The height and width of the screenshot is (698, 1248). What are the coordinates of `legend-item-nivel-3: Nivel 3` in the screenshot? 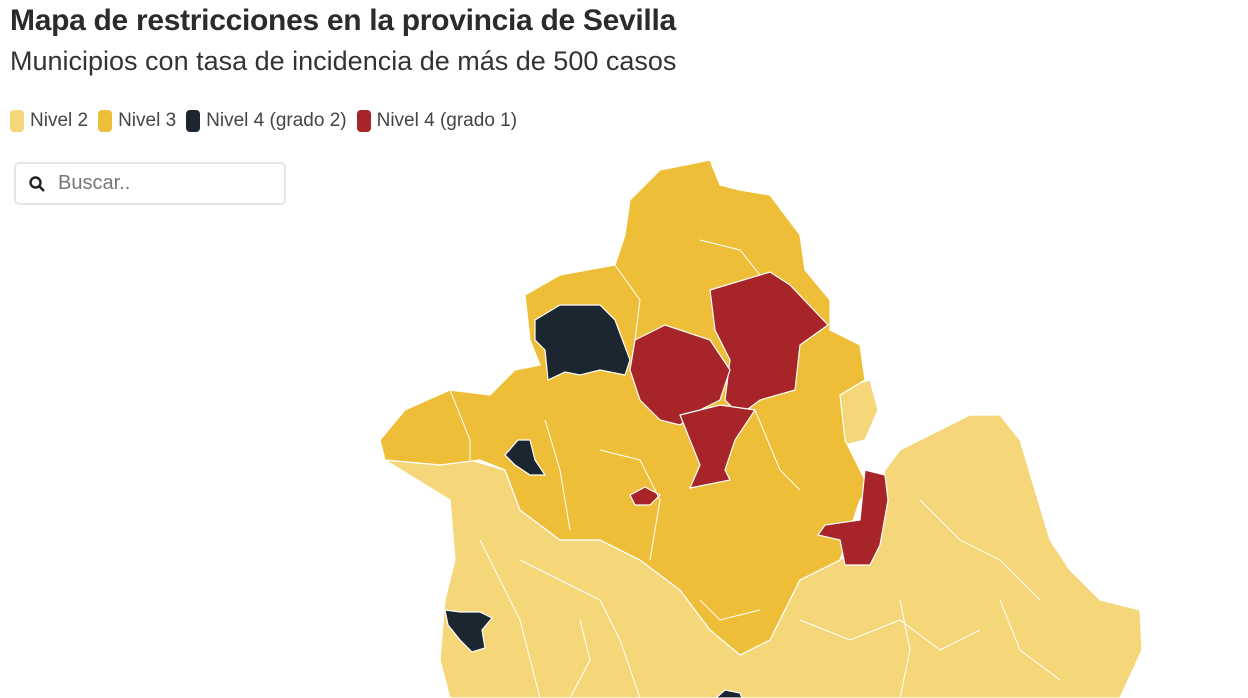 It's located at (137, 121).